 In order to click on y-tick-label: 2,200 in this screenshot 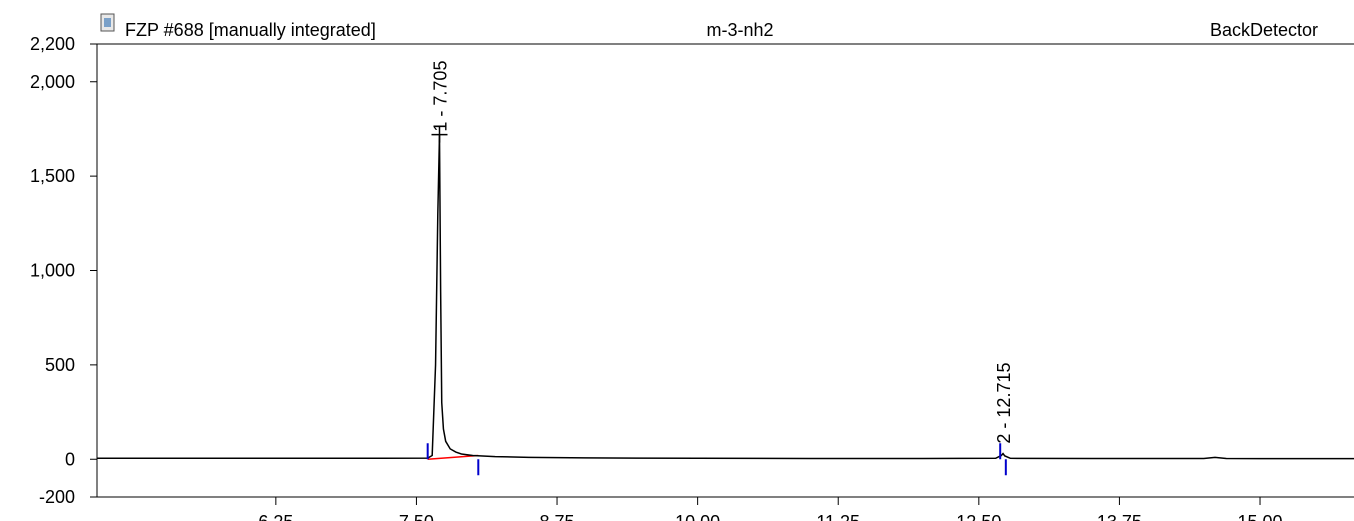, I will do `click(52, 44)`.